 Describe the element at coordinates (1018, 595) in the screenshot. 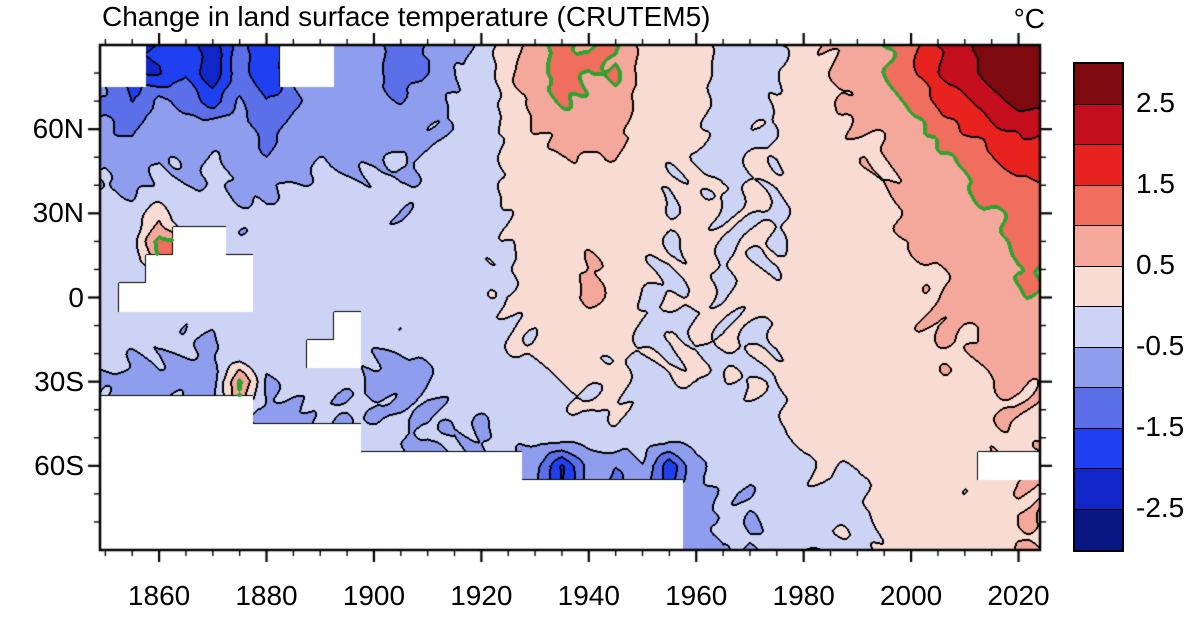

I see `x-tick-label: 2020` at that location.